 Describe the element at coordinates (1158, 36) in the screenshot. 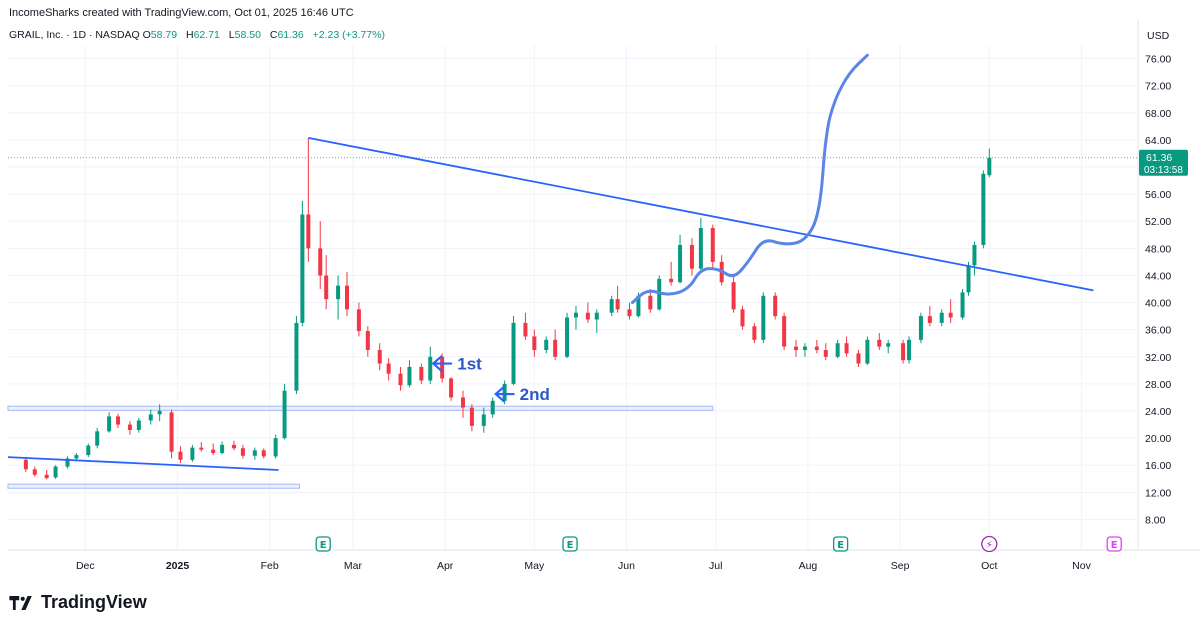

I see `currency-label: USD` at that location.